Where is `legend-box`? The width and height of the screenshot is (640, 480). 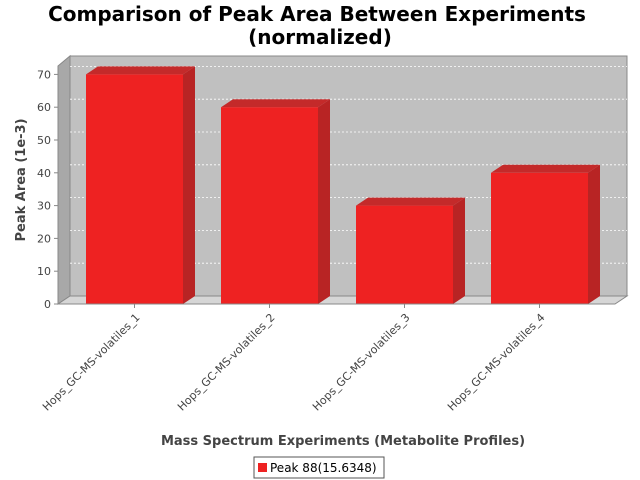 legend-box is located at coordinates (319, 467).